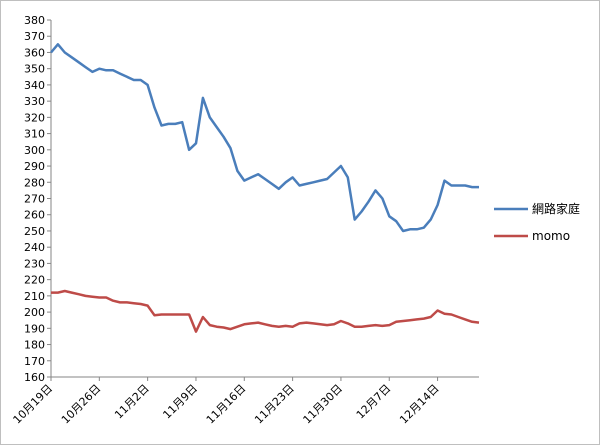  What do you see at coordinates (556, 208) in the screenshot?
I see `legend-label-series-0: 網路家庭` at bounding box center [556, 208].